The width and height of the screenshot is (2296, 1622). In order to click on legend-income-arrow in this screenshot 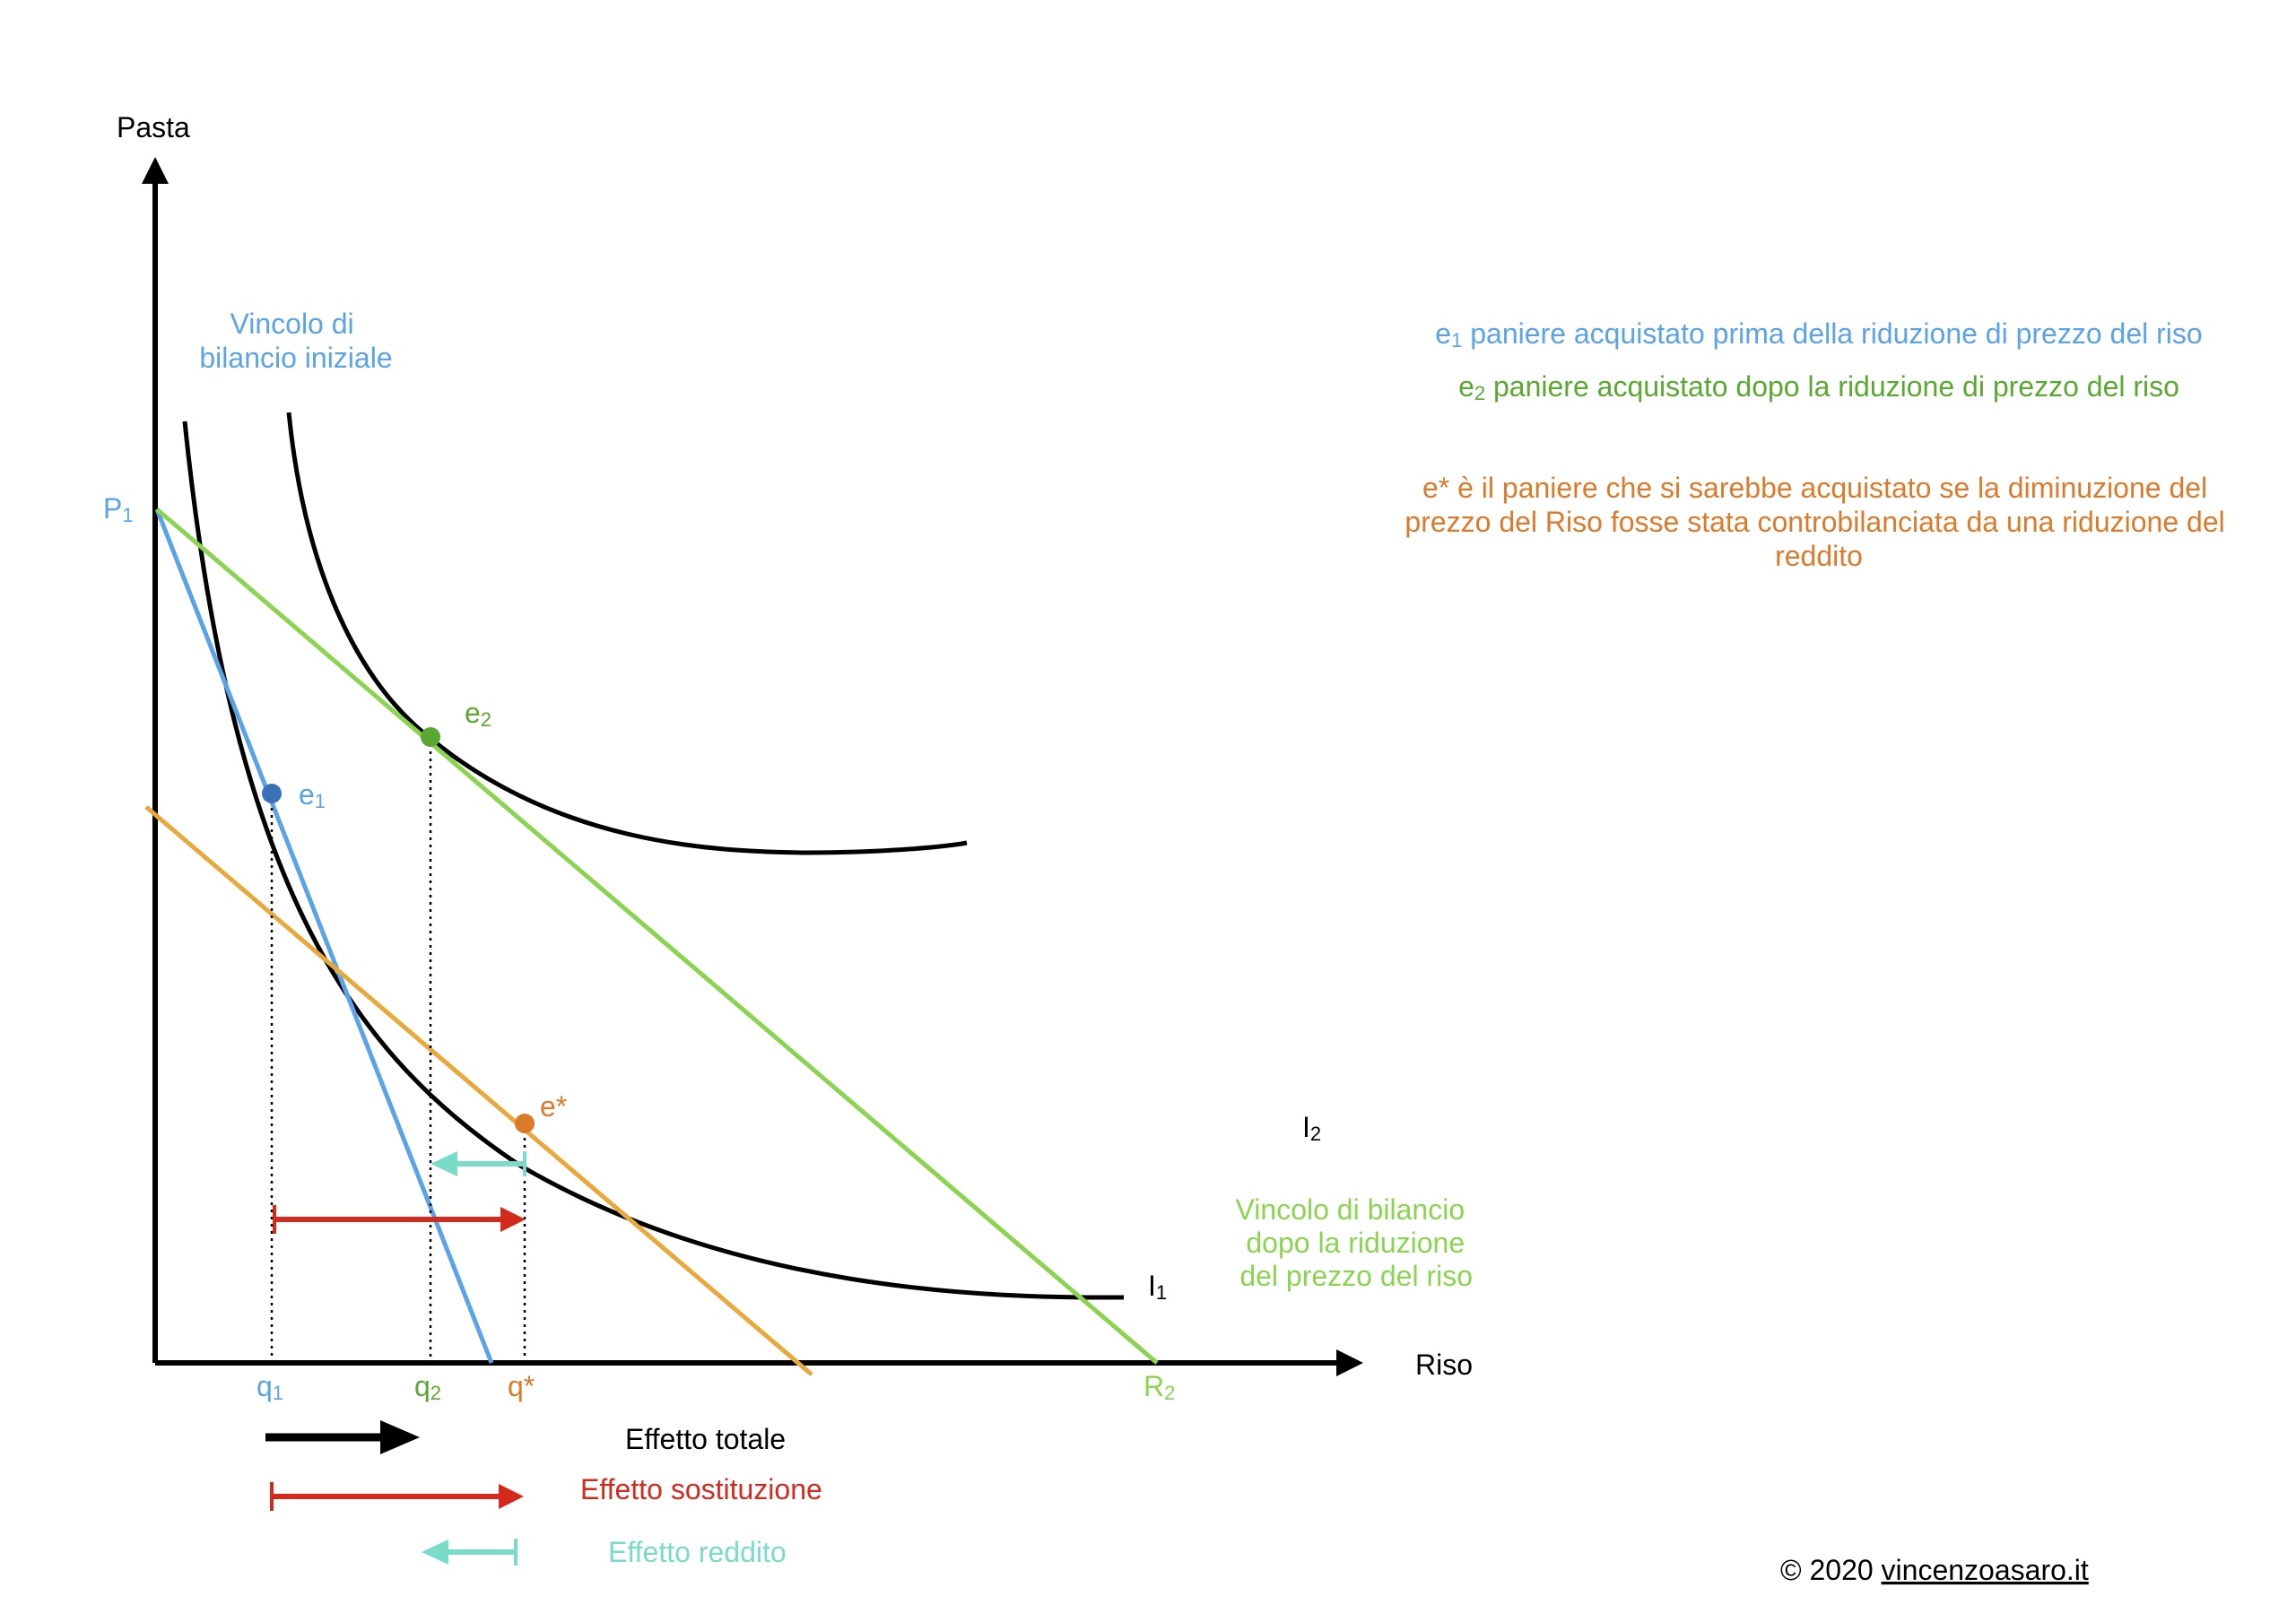, I will do `click(469, 1552)`.